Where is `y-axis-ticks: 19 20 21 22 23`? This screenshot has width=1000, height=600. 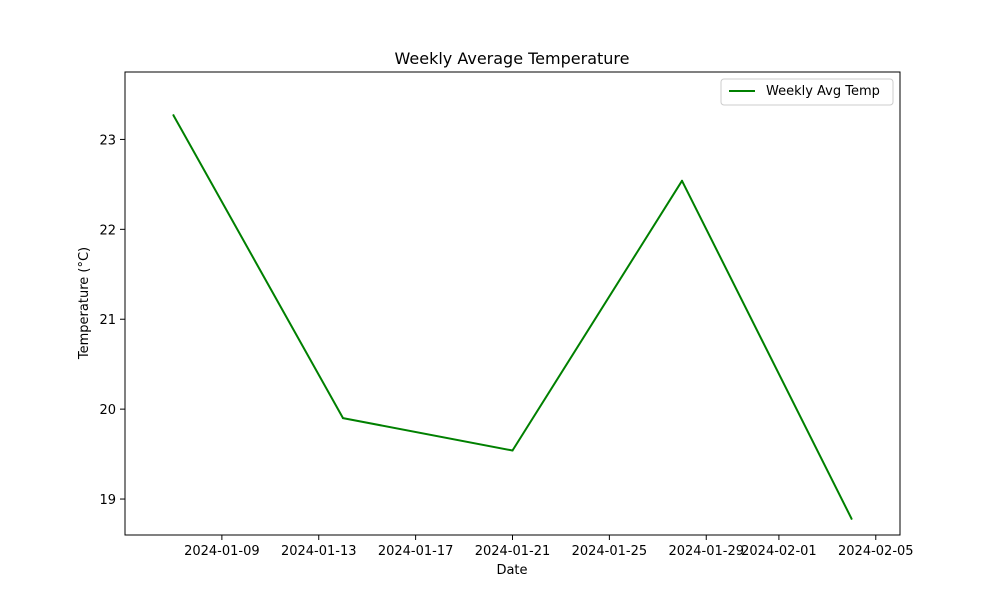 y-axis-ticks: 19 20 21 22 23 is located at coordinates (112, 320).